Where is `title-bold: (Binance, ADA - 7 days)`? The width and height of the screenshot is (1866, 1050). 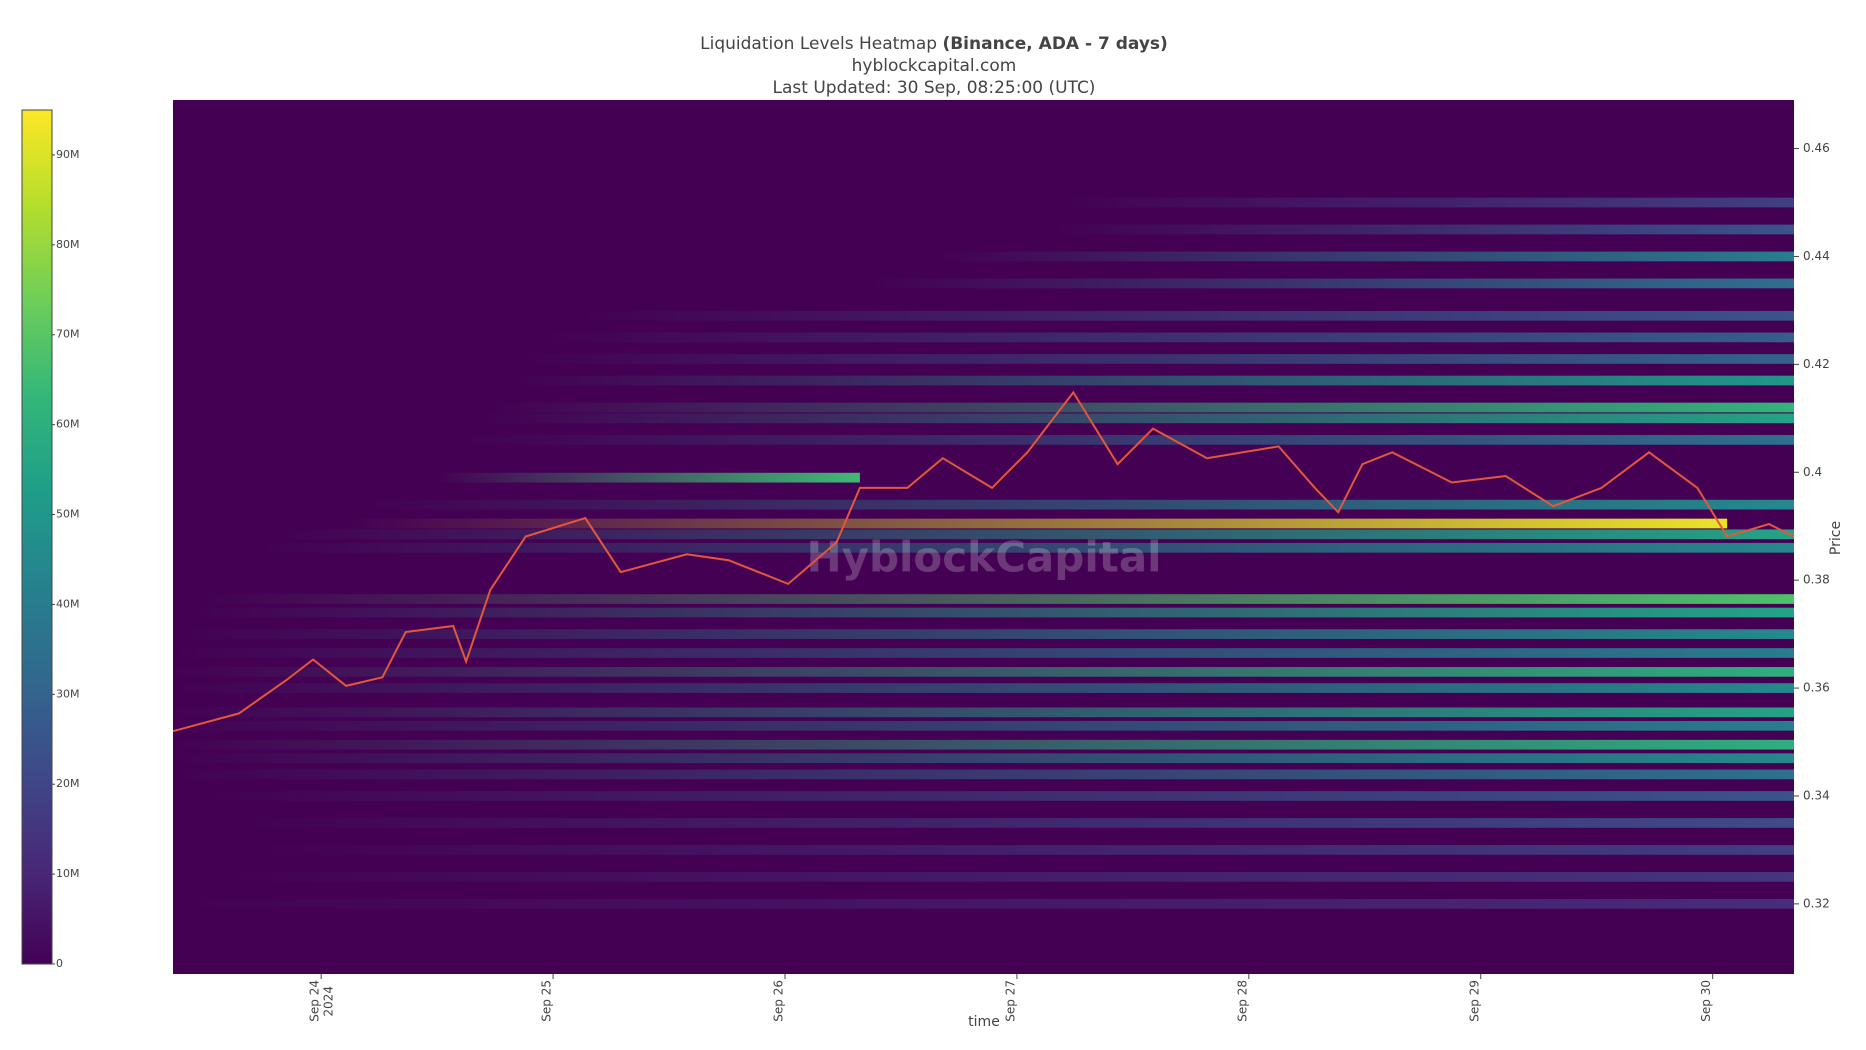
title-bold: (Binance, ADA - 7 days) is located at coordinates (1054, 44).